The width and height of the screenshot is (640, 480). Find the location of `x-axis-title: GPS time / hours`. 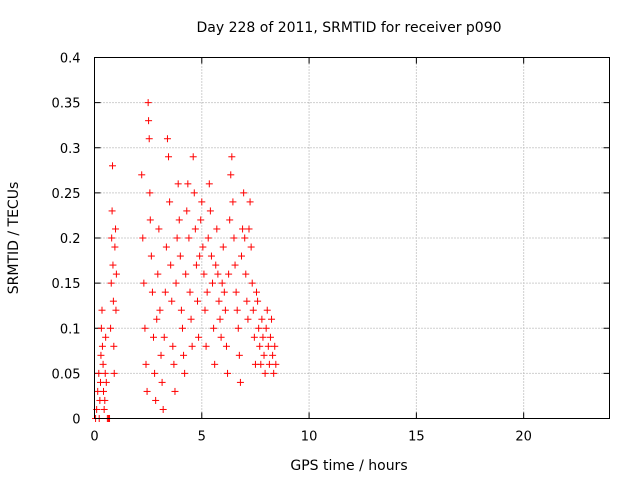

x-axis-title: GPS time / hours is located at coordinates (348, 466).